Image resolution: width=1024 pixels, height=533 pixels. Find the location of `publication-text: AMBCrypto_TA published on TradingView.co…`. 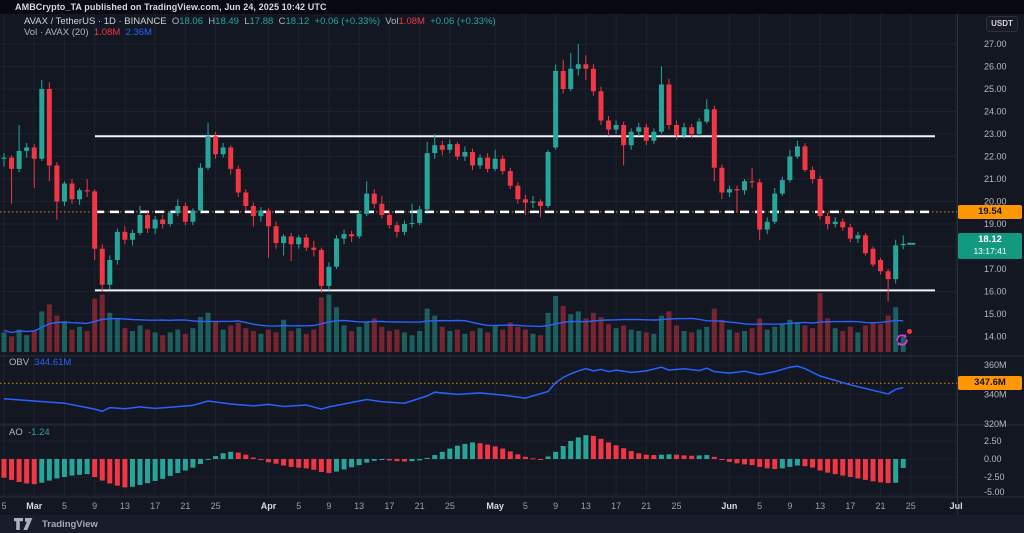

publication-text: AMBCrypto_TA published on TradingView.co… is located at coordinates (171, 7).